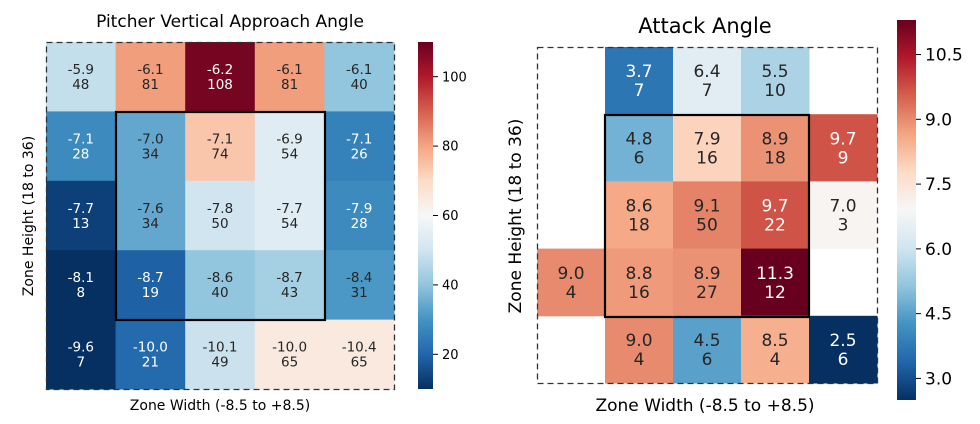 The height and width of the screenshot is (424, 980). I want to click on colorbar-tick-label: 100, so click(454, 77).